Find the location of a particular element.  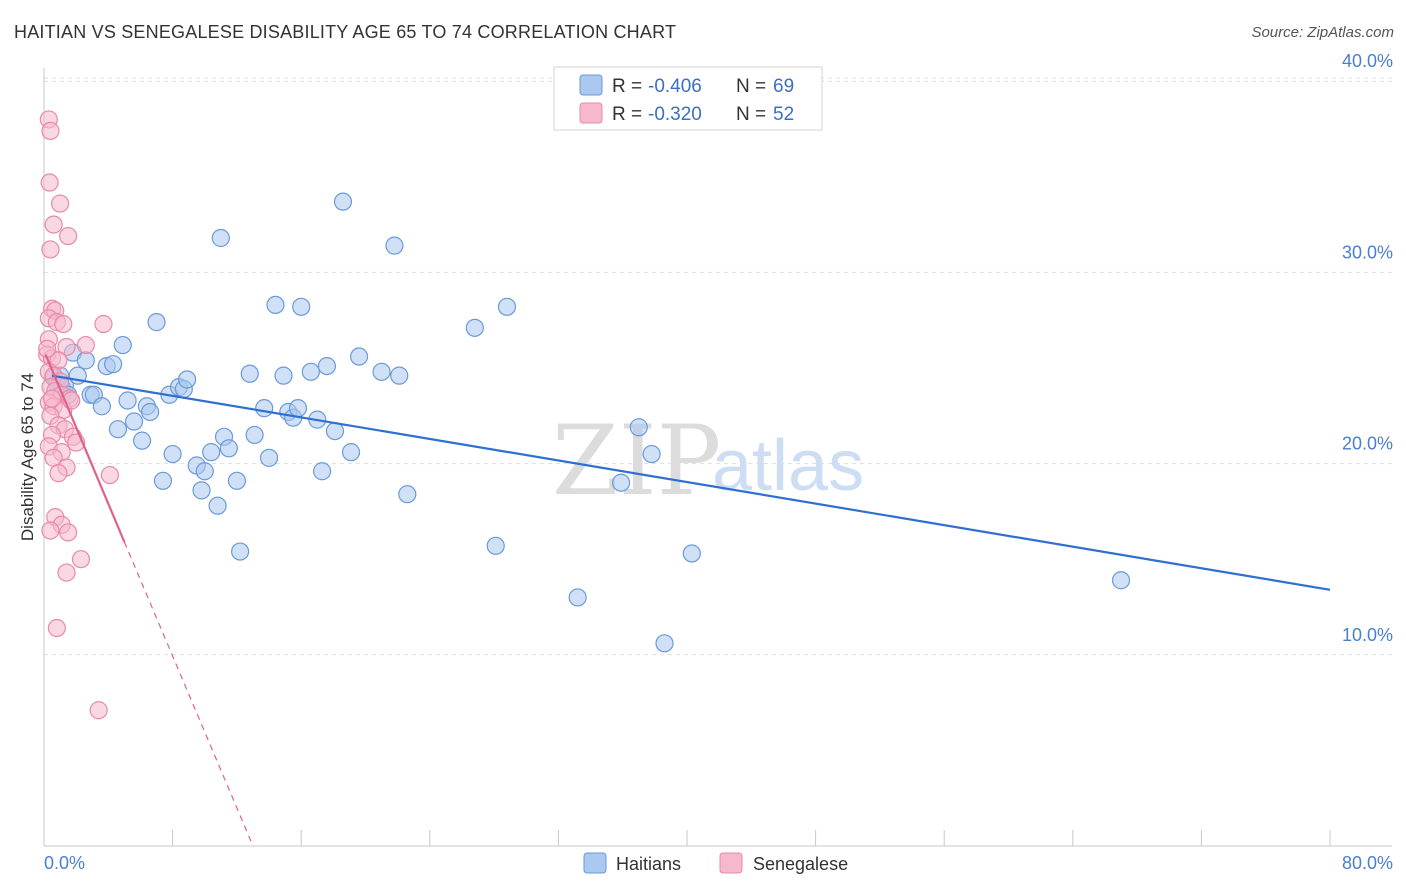

legend-n-value-haitians: 69 is located at coordinates (783, 86).